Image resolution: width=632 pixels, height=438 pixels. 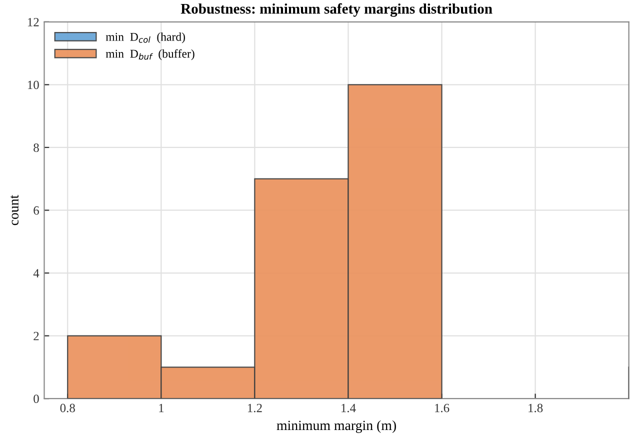 What do you see at coordinates (535, 408) in the screenshot?
I see `x-tick-label: 1.8` at bounding box center [535, 408].